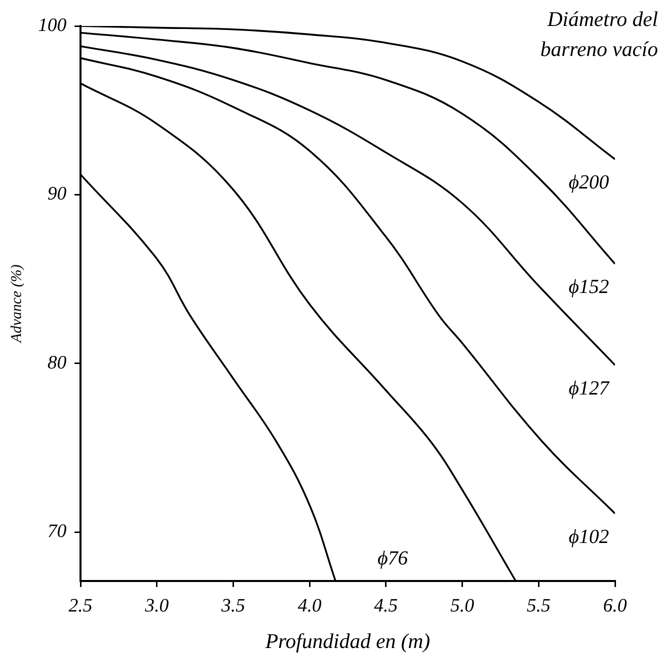 This screenshot has width=663, height=665. What do you see at coordinates (615, 605) in the screenshot?
I see `x-tick-label: 6.0` at bounding box center [615, 605].